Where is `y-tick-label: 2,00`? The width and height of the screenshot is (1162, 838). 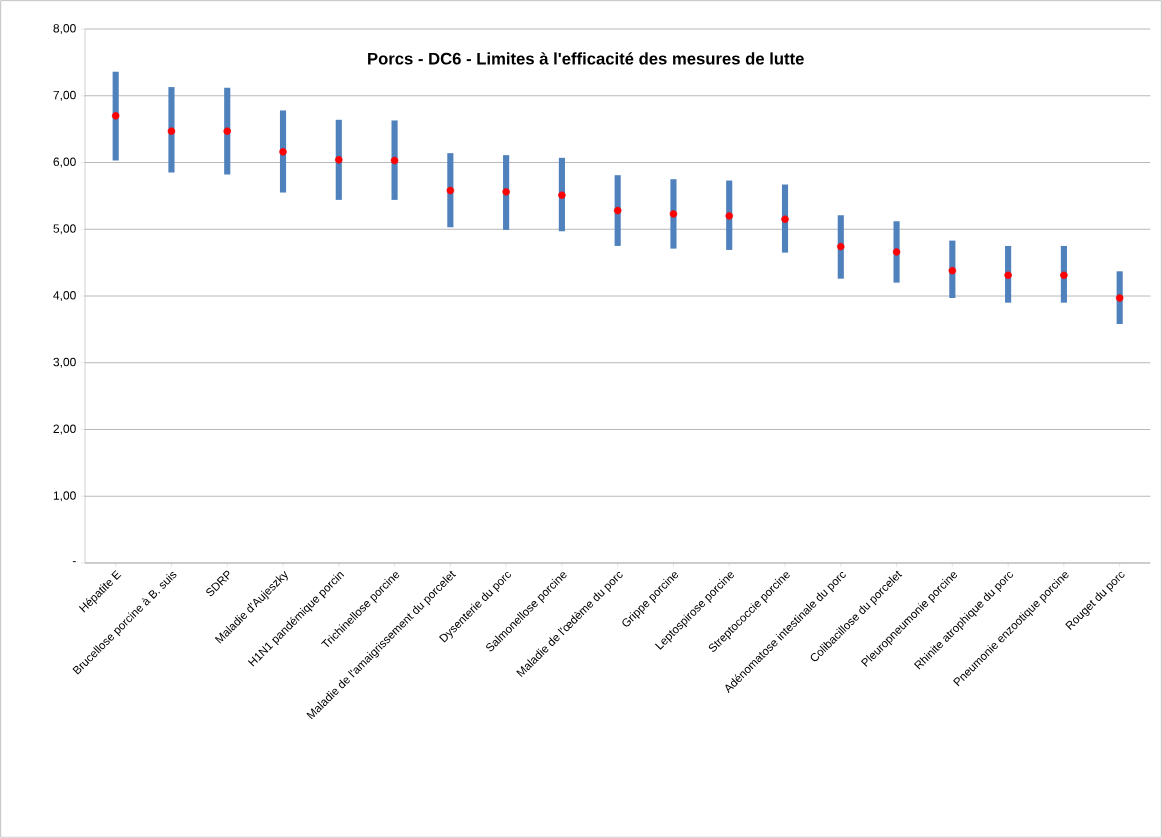
y-tick-label: 2,00 is located at coordinates (64, 429).